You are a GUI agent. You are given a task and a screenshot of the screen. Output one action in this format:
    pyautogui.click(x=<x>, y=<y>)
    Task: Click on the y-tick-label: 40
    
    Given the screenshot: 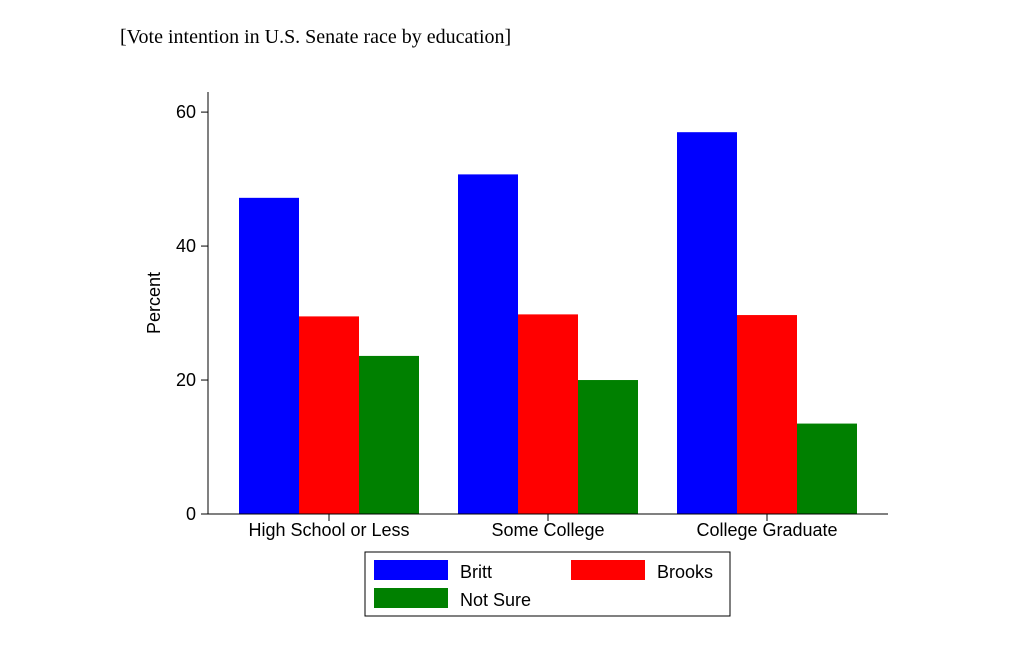 What is the action you would take?
    pyautogui.click(x=186, y=246)
    